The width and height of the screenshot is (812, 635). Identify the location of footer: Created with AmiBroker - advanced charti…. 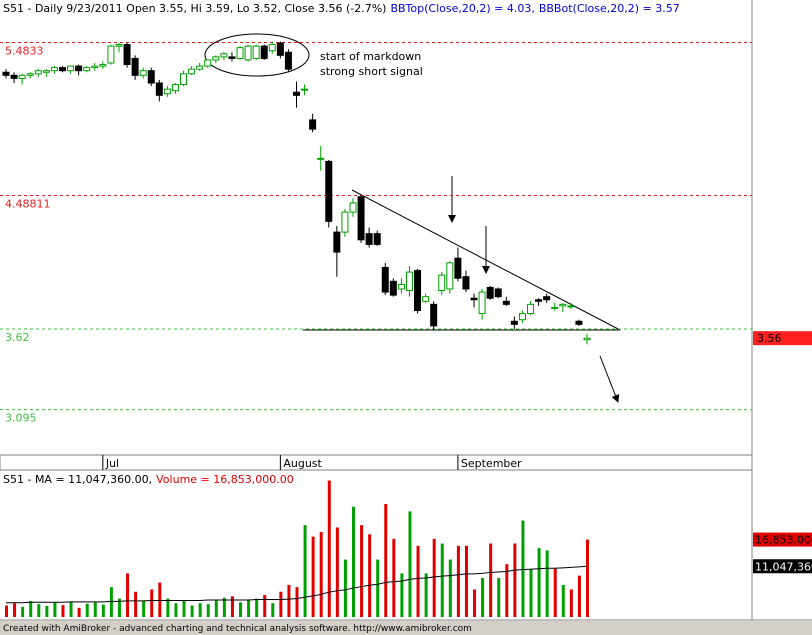
(237, 629).